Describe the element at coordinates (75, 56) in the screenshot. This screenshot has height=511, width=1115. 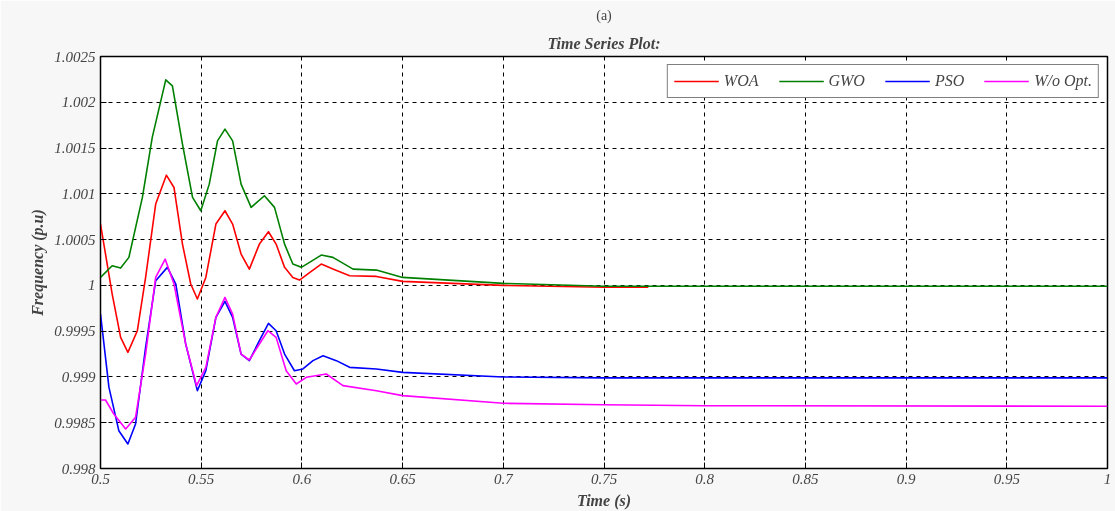
I see `y-tick-label: 1.0025` at that location.